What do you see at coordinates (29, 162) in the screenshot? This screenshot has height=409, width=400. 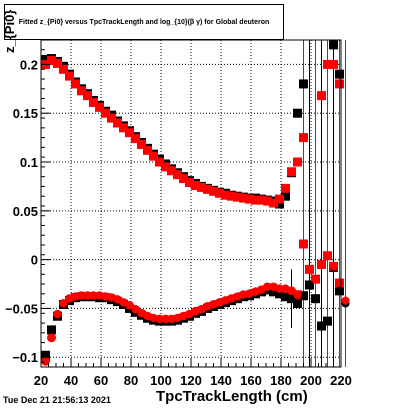 I see `y-tick-label: 0.1` at bounding box center [29, 162].